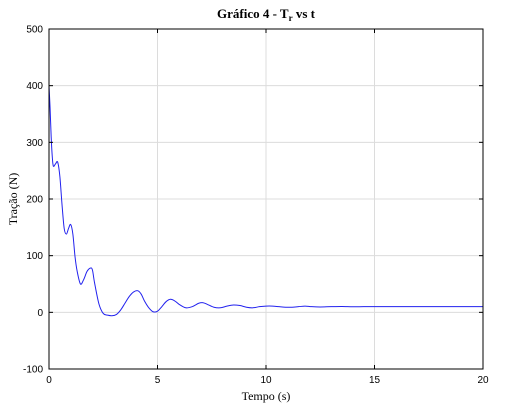 This screenshot has width=522, height=410. Describe the element at coordinates (34, 86) in the screenshot. I see `y-tick-label: 400` at that location.